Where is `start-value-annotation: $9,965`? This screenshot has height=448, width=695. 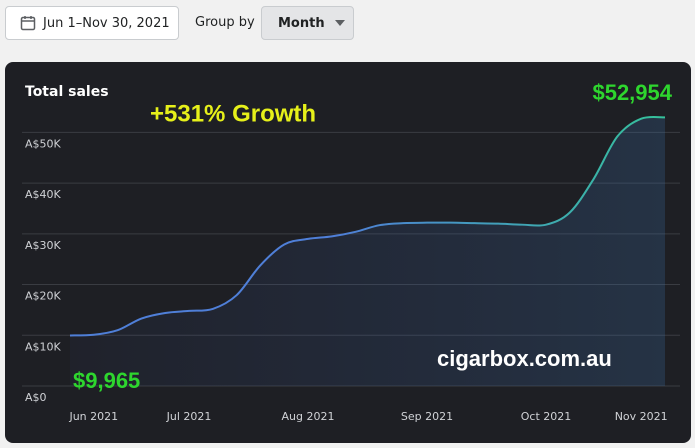 start-value-annotation: $9,965 is located at coordinates (106, 380).